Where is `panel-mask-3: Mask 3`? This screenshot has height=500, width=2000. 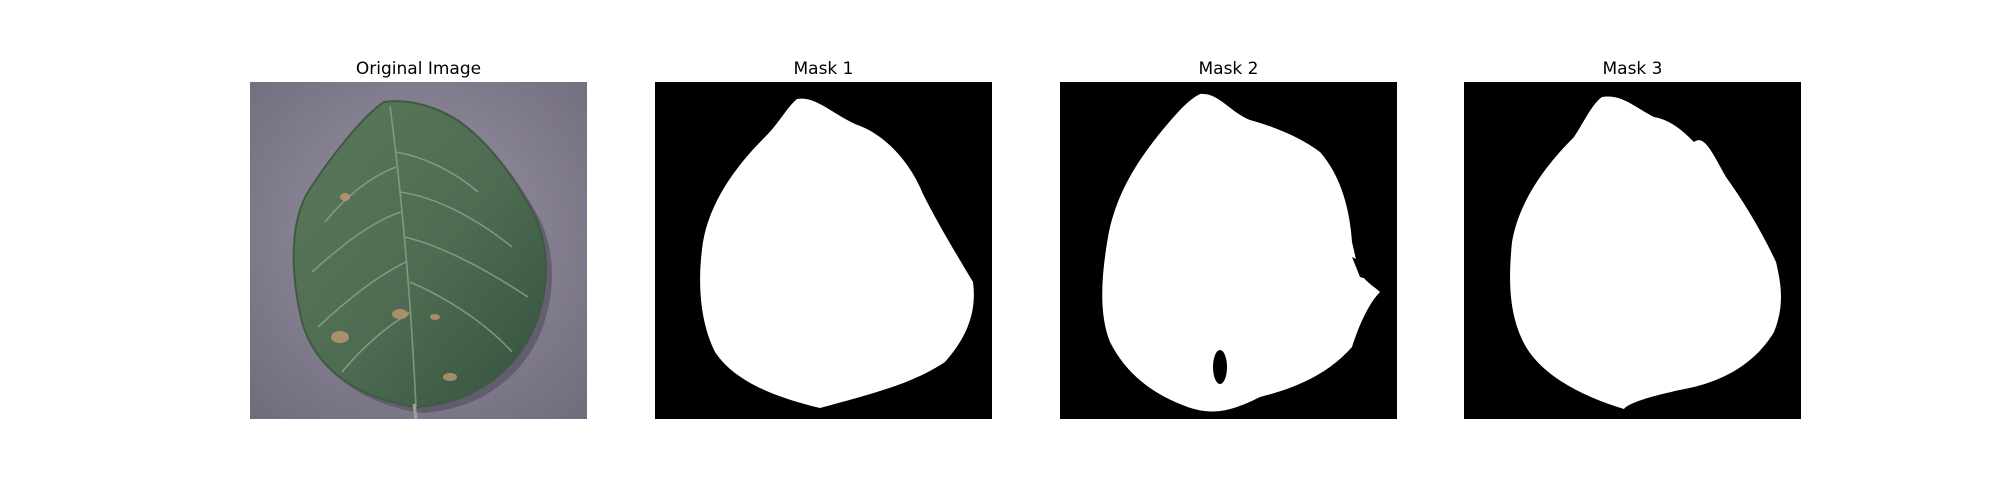
panel-mask-3: Mask 3 is located at coordinates (1632, 237).